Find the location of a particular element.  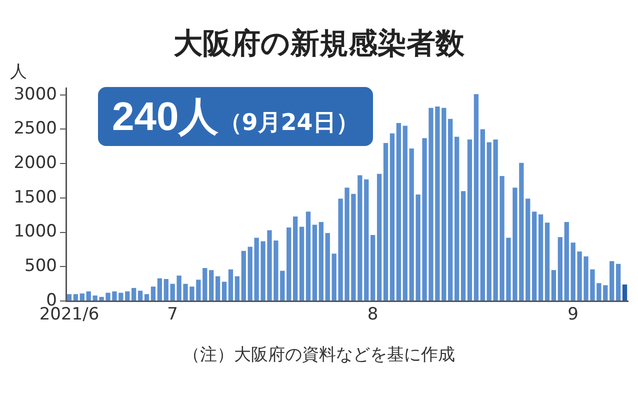

x-tick-label: 9 is located at coordinates (573, 314).